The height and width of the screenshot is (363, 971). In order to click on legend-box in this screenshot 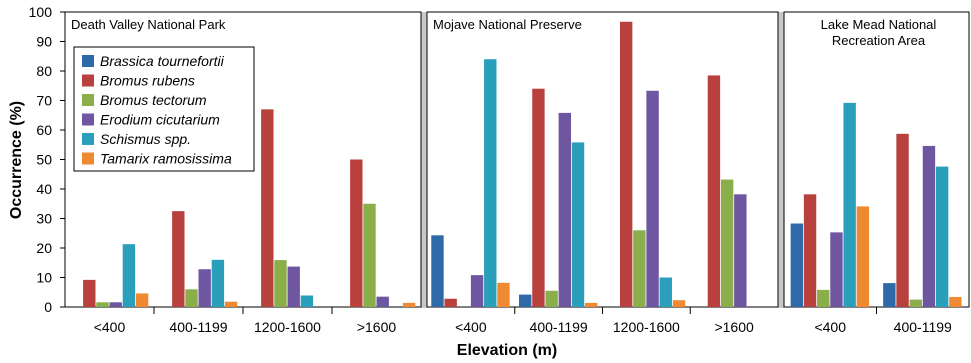, I will do `click(164, 109)`.